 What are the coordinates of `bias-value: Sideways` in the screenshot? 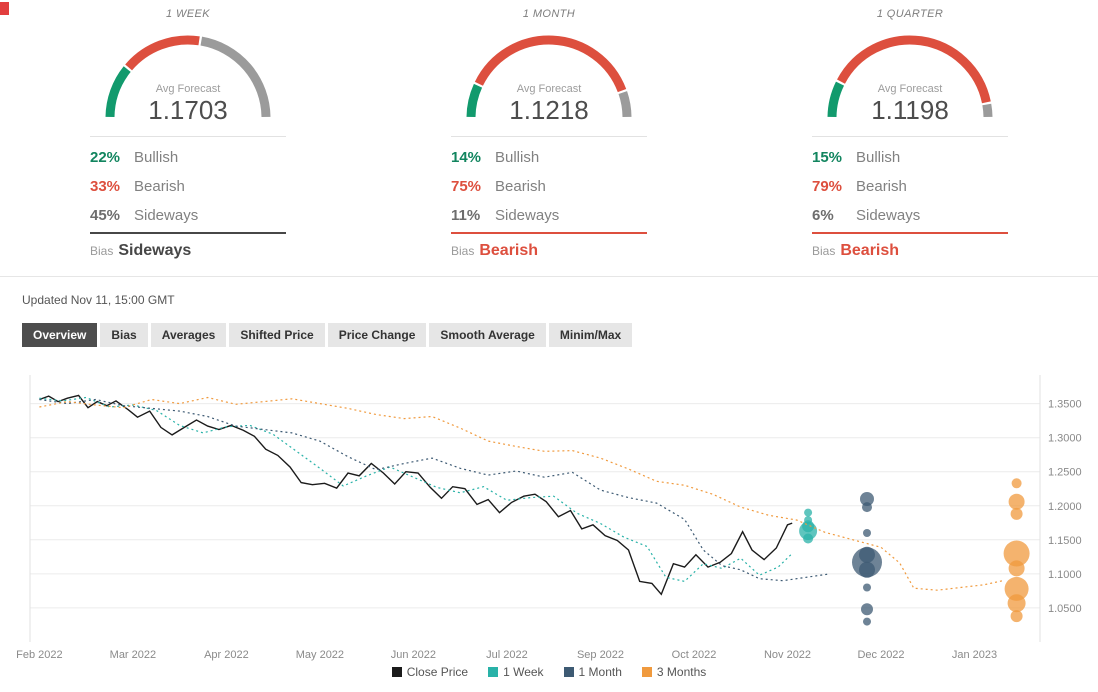 It's located at (155, 250).